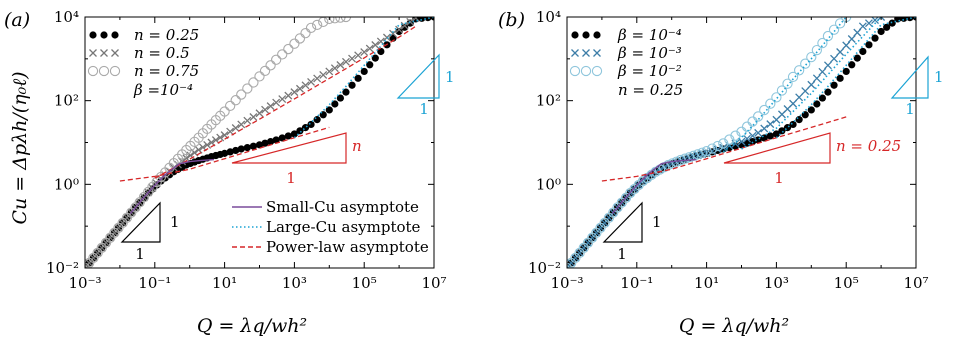 This screenshot has height=345, width=972. Describe the element at coordinates (357, 146) in the screenshot. I see `triangle-slope-a1: n` at that location.